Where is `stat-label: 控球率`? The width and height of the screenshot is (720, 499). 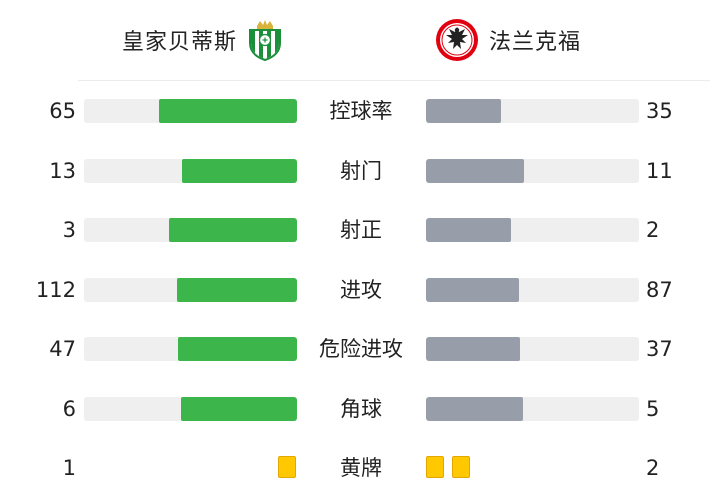 stat-label: 控球率 is located at coordinates (361, 111).